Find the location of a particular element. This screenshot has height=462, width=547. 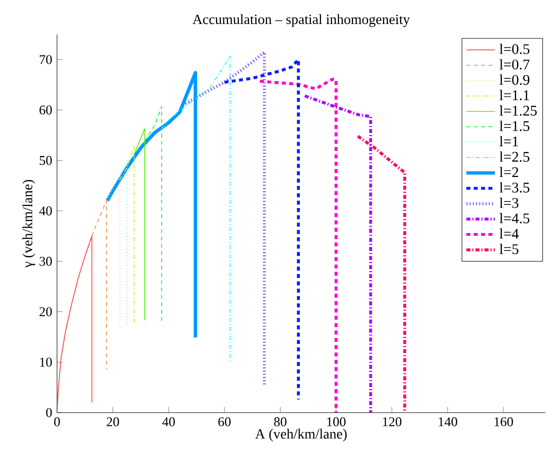

legend-label: l=0.5 is located at coordinates (515, 49).